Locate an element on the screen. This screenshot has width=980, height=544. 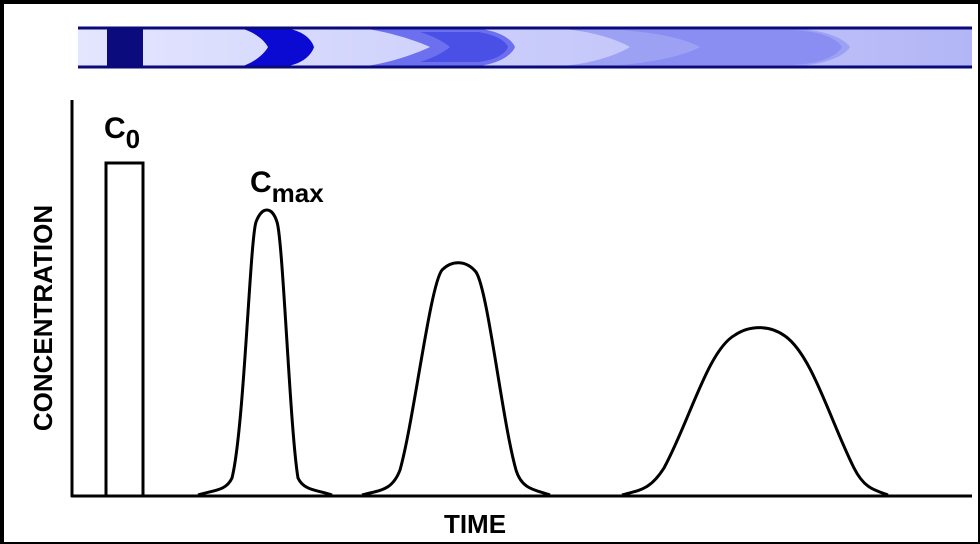
peak-concentration-label: Cmax is located at coordinates (287, 187).